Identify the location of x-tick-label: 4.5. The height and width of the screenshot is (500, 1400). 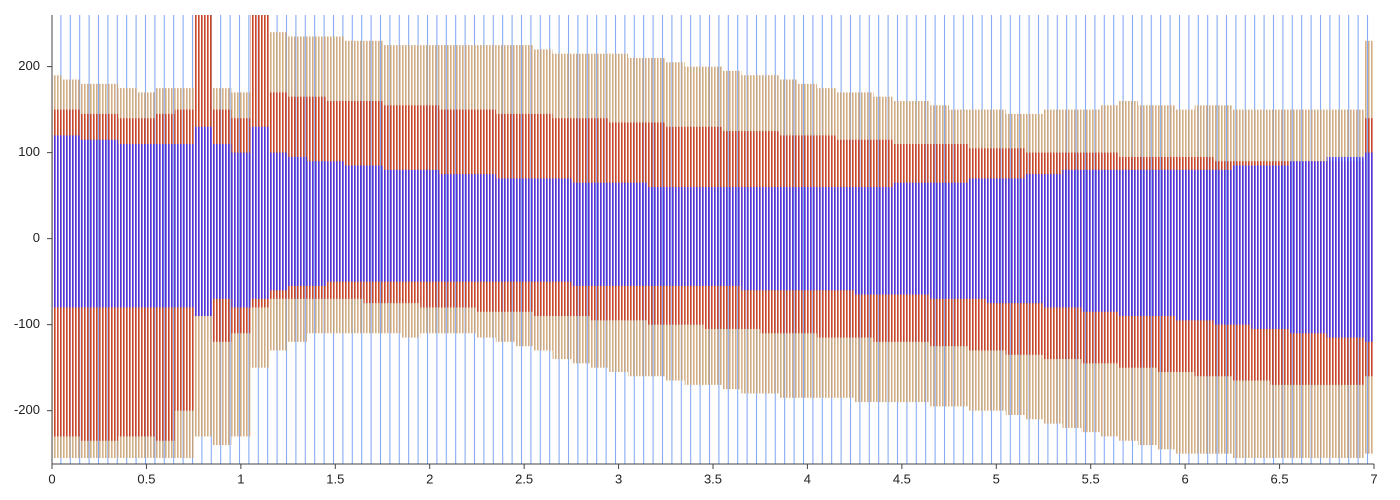
(902, 478).